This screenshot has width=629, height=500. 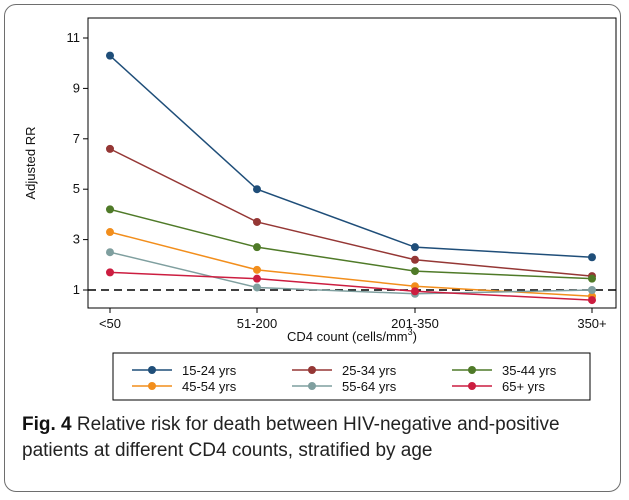 What do you see at coordinates (77, 163) in the screenshot?
I see `y-axis: 1 3 5 7 9 11` at bounding box center [77, 163].